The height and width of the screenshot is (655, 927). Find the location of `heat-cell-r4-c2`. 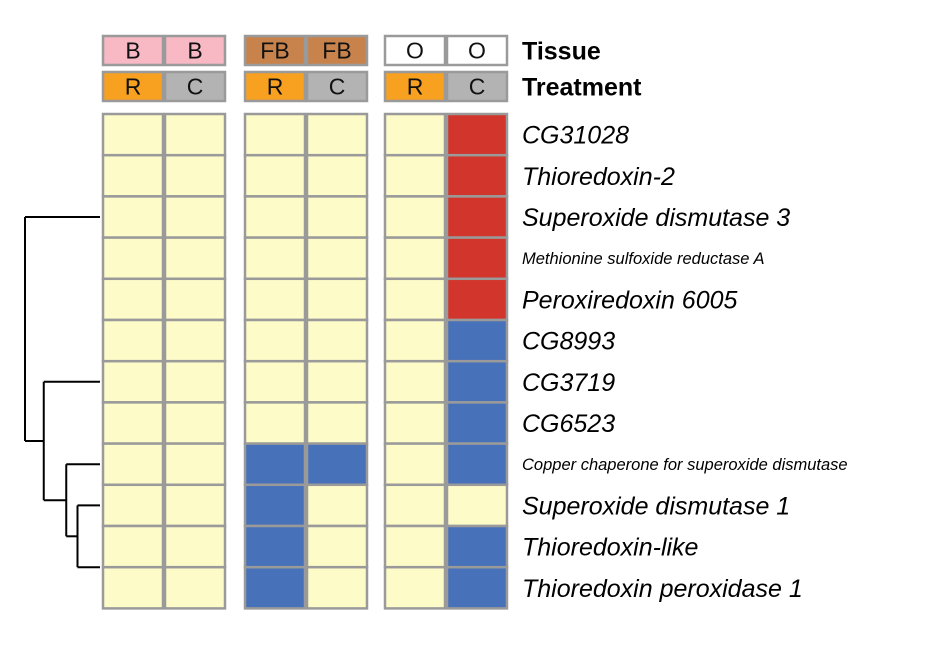

heat-cell-r4-c2 is located at coordinates (275, 299).